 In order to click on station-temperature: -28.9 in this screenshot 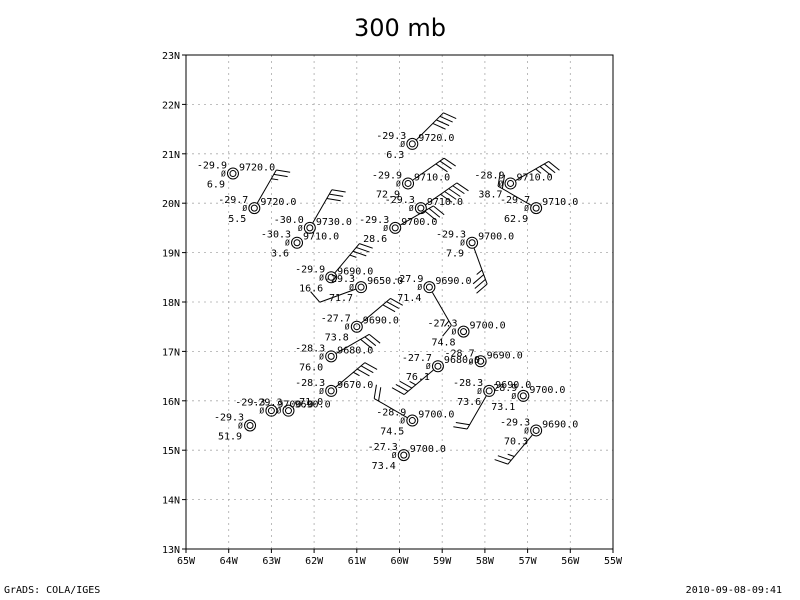, I will do `click(489, 175)`.